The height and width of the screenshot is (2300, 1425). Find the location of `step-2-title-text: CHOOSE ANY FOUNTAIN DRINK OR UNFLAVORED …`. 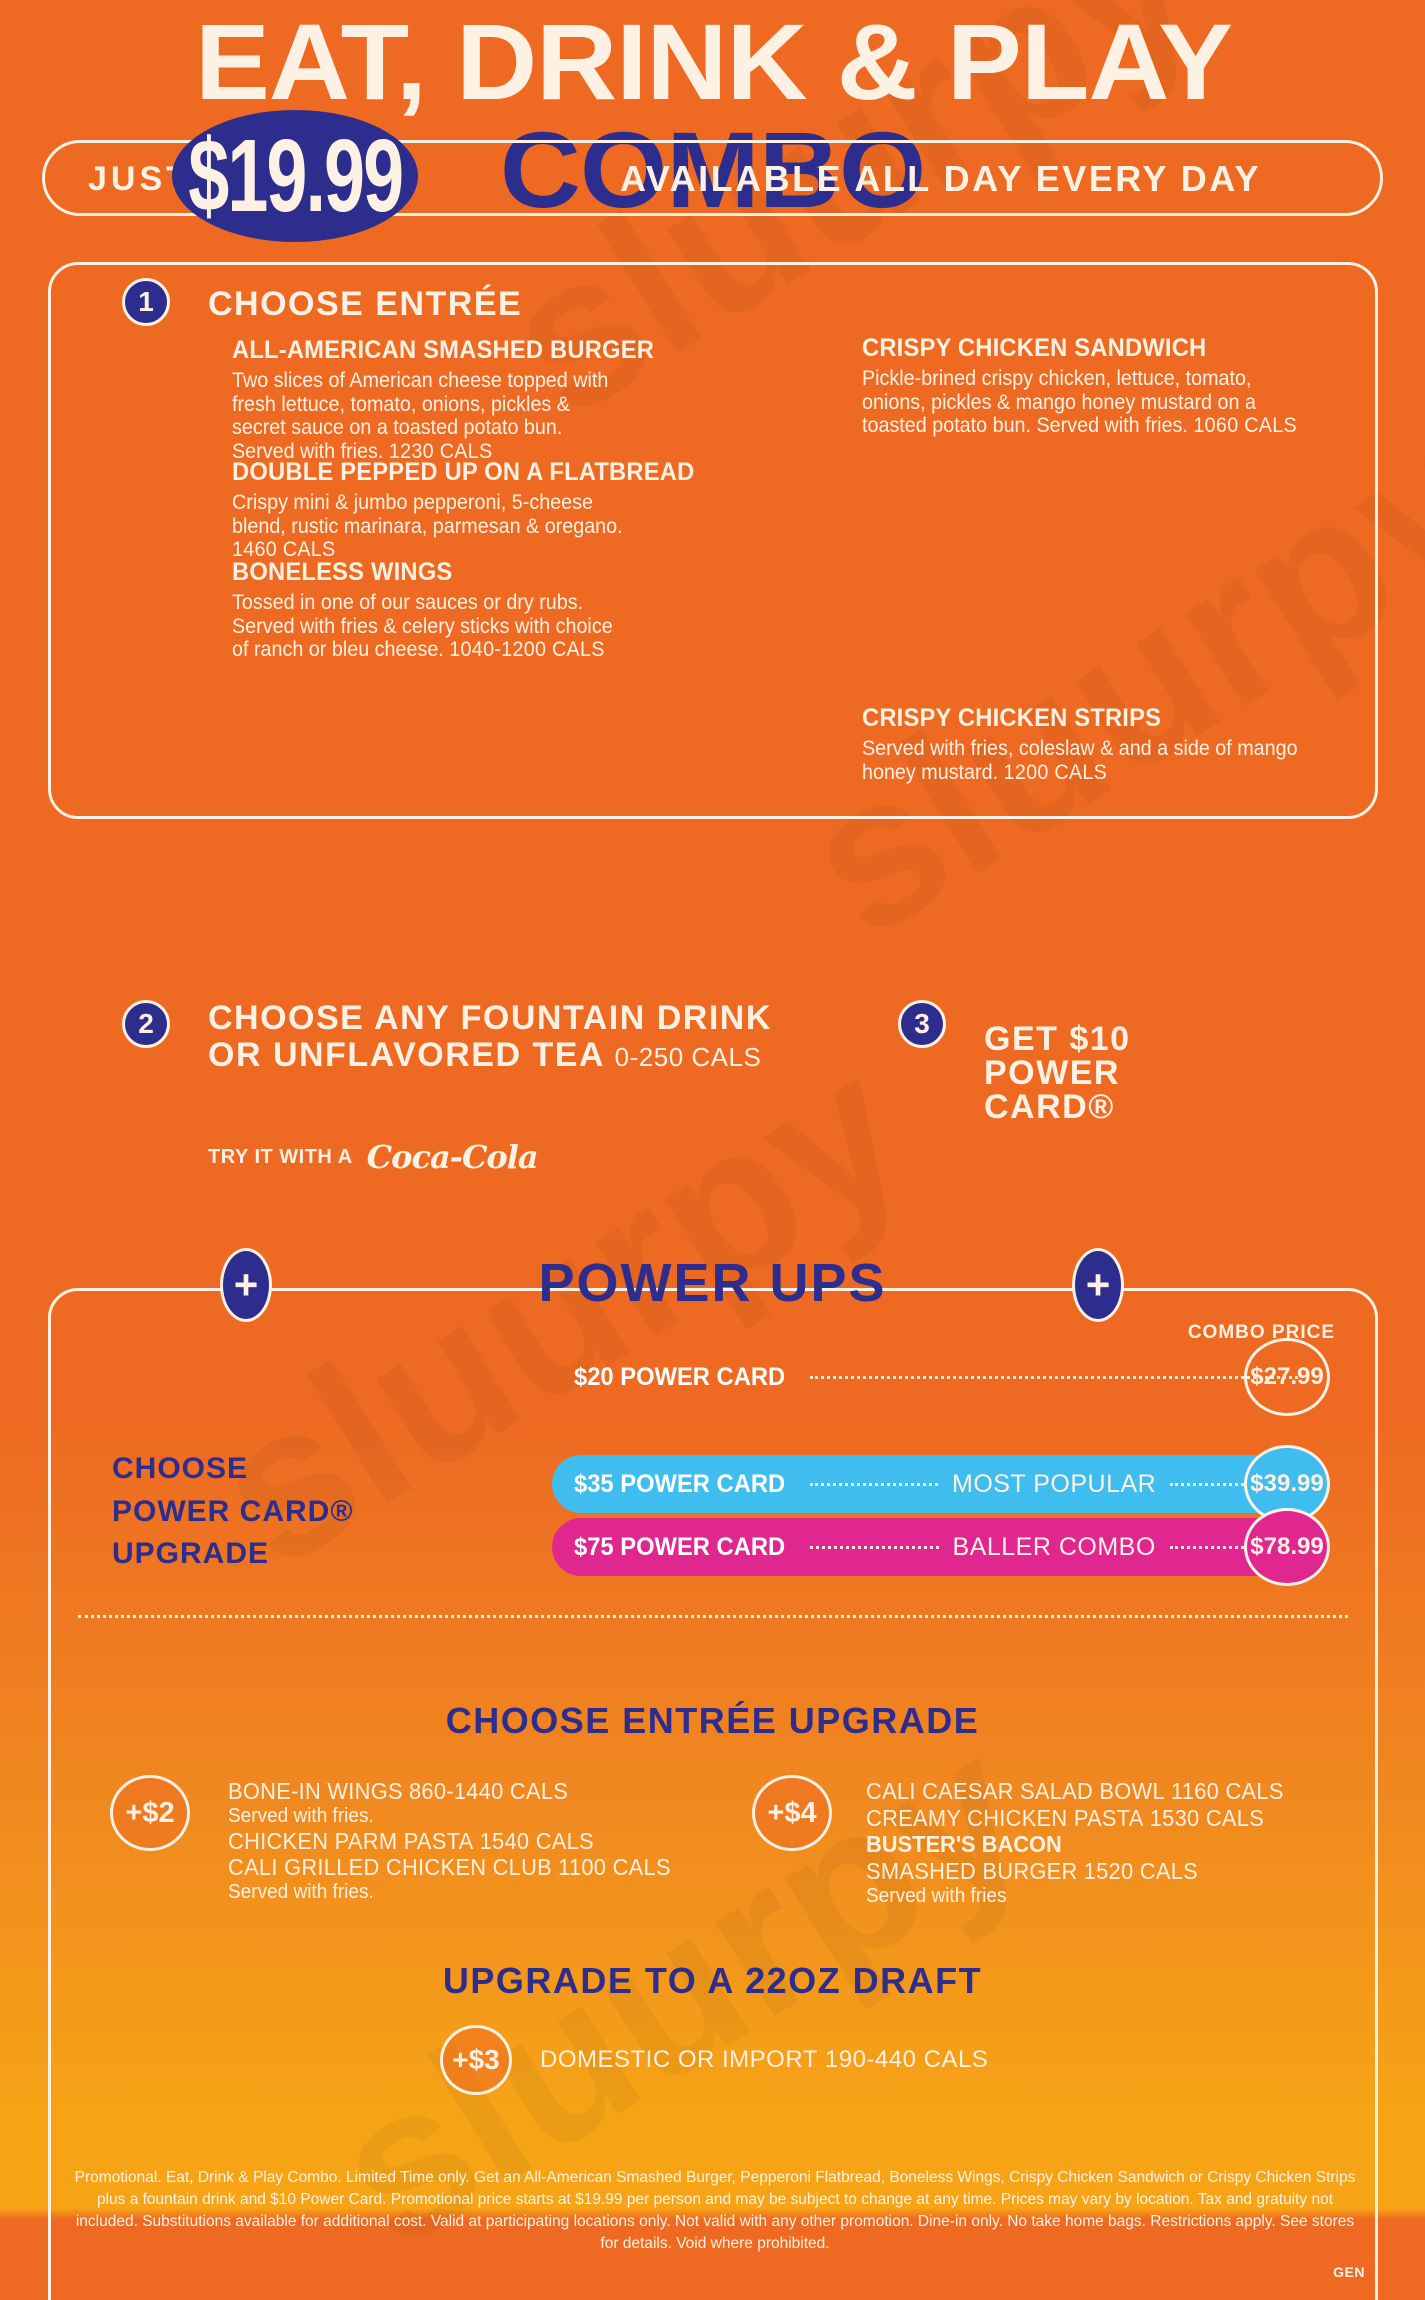

step-2-title-text: CHOOSE ANY FOUNTAIN DRINK OR UNFLAVORED … is located at coordinates (490, 1036).